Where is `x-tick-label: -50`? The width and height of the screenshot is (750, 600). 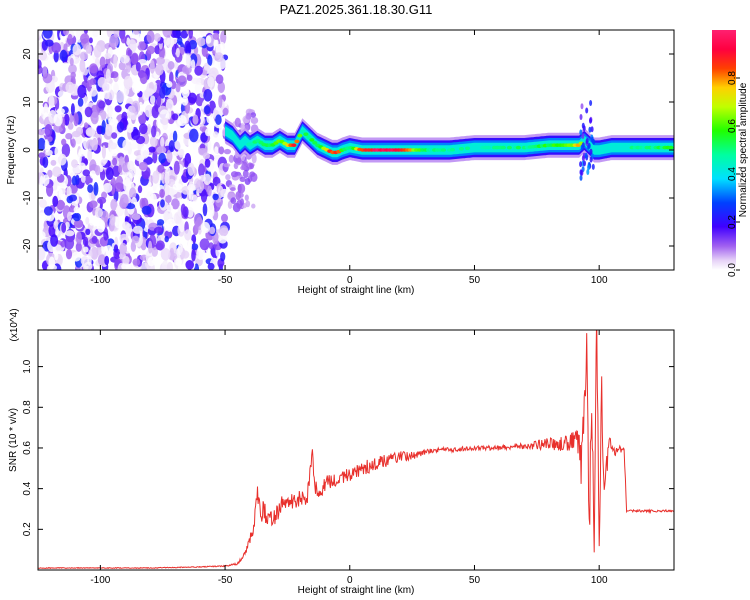 x-tick-label: -50 is located at coordinates (225, 580).